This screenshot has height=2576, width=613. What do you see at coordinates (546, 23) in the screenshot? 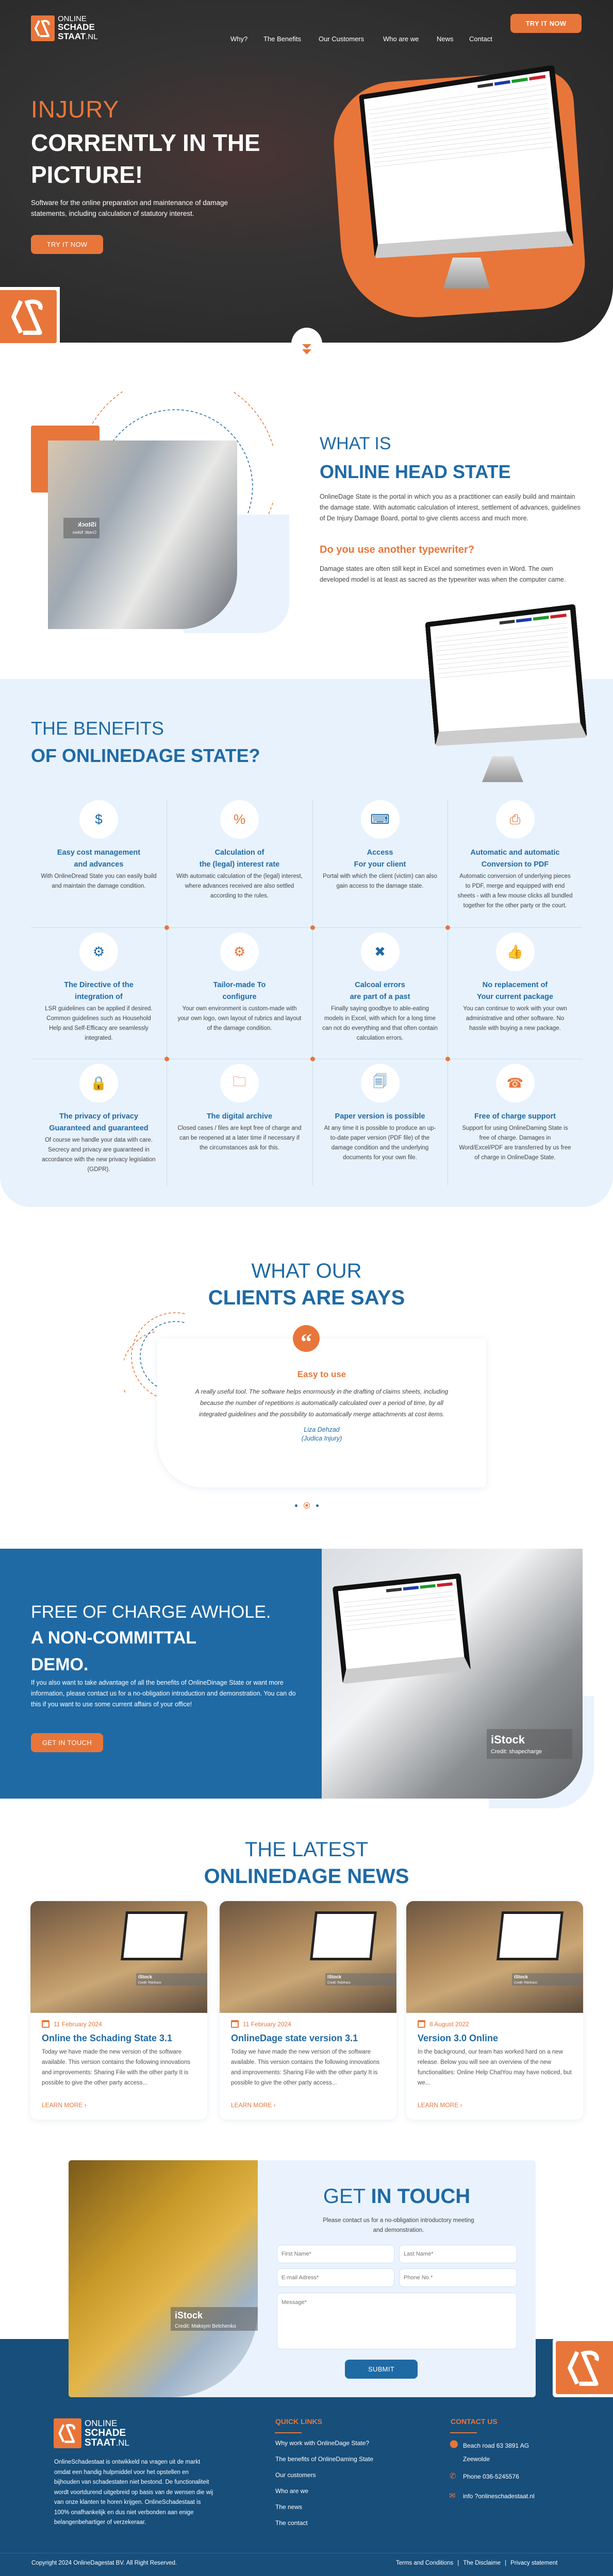
I see `nav-try-it-now-button: TRY IT NOW` at bounding box center [546, 23].